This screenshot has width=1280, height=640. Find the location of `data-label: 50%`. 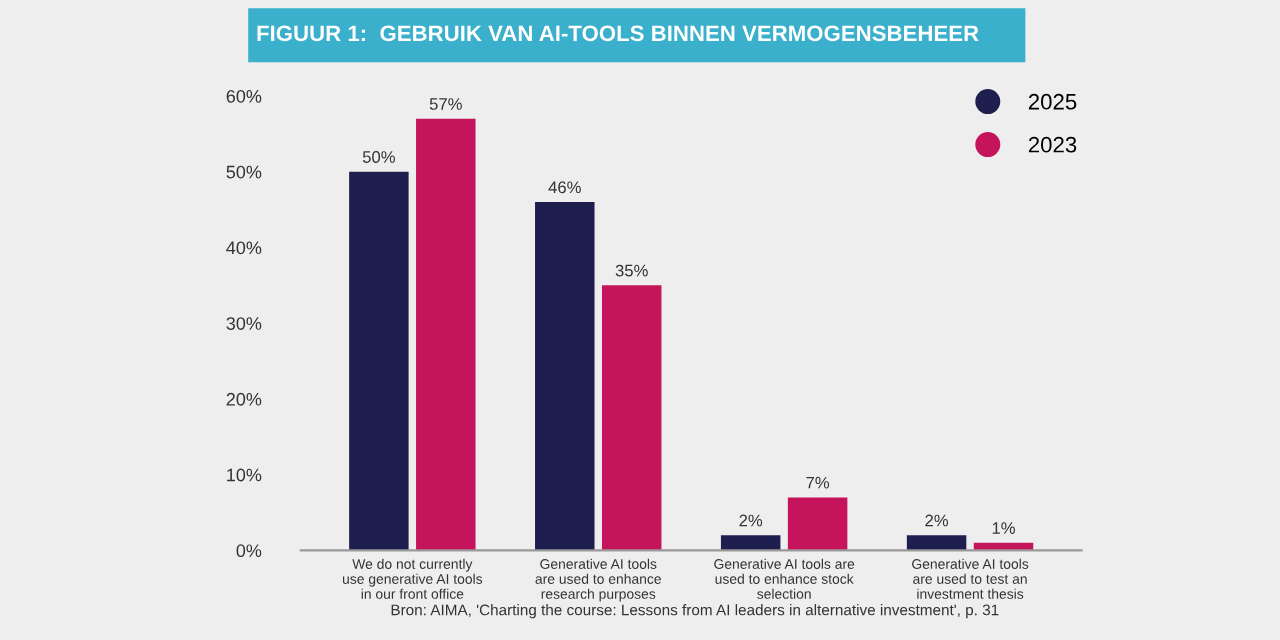

data-label: 50% is located at coordinates (378, 157).